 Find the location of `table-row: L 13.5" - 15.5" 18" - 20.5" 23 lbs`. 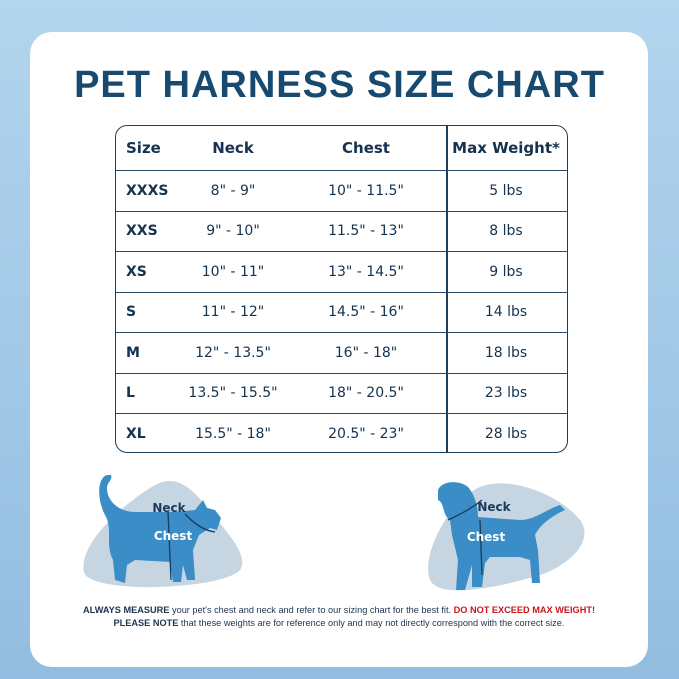

table-row: L 13.5" - 15.5" 18" - 20.5" 23 lbs is located at coordinates (341, 394).